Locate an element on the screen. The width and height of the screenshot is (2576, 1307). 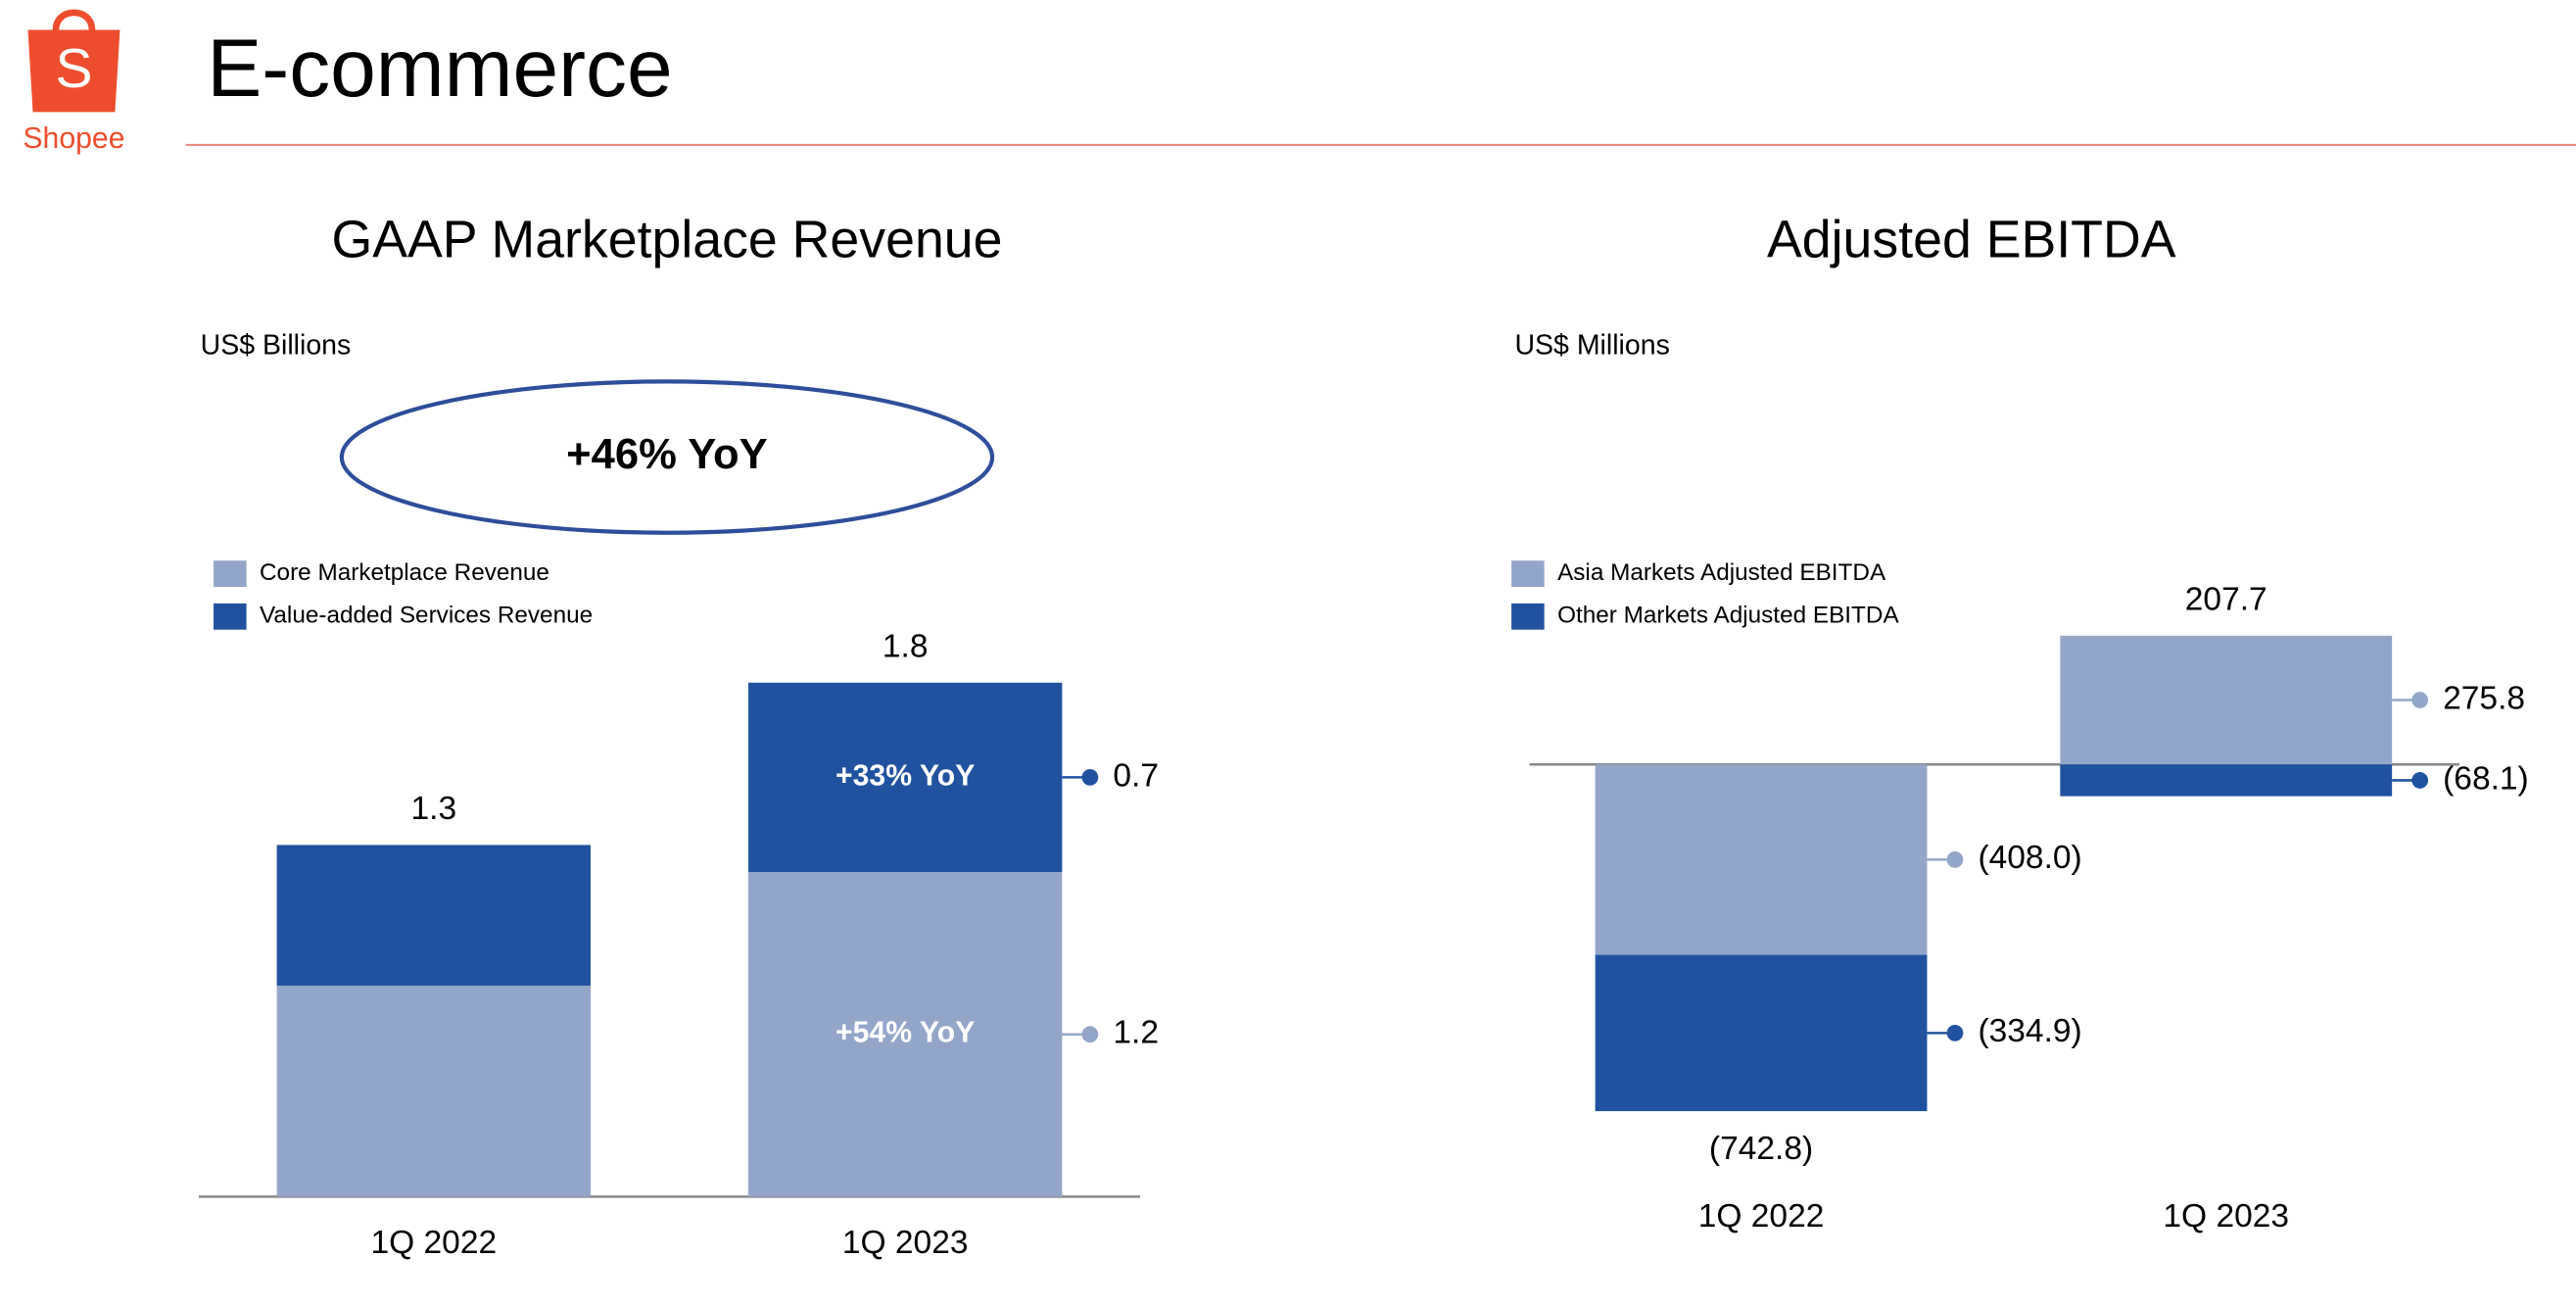
segment-label: (334.9) is located at coordinates (2030, 1031).